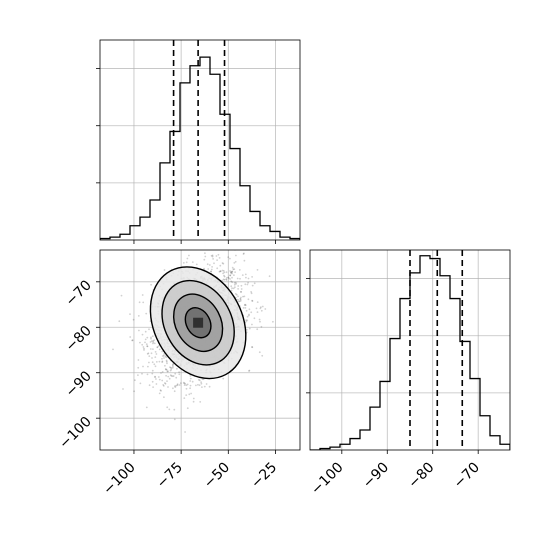  Describe the element at coordinates (264, 476) in the screenshot. I see `joint-xtick-label: −25` at that location.